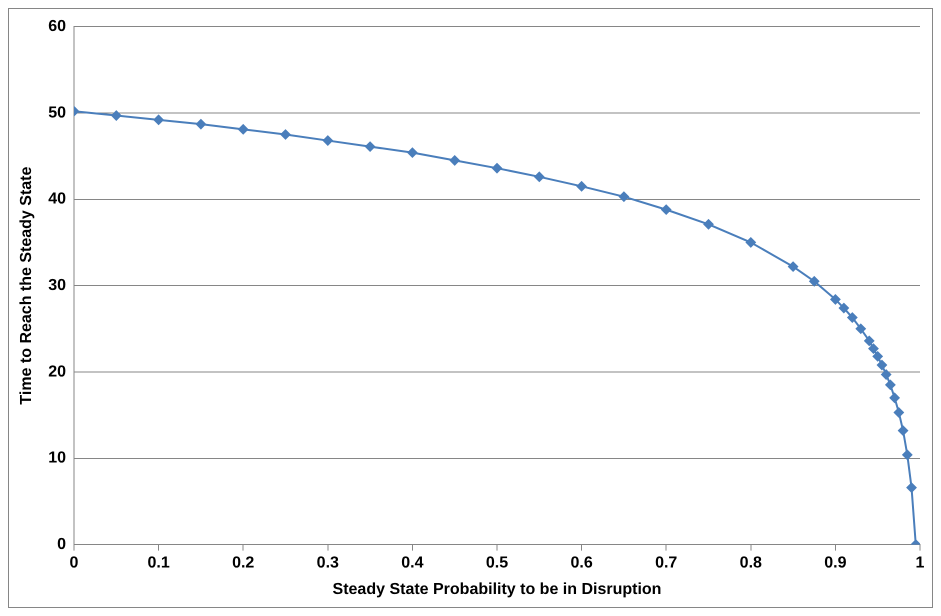 This screenshot has width=941, height=616. Describe the element at coordinates (835, 563) in the screenshot. I see `x-tick-label: 0.9` at that location.